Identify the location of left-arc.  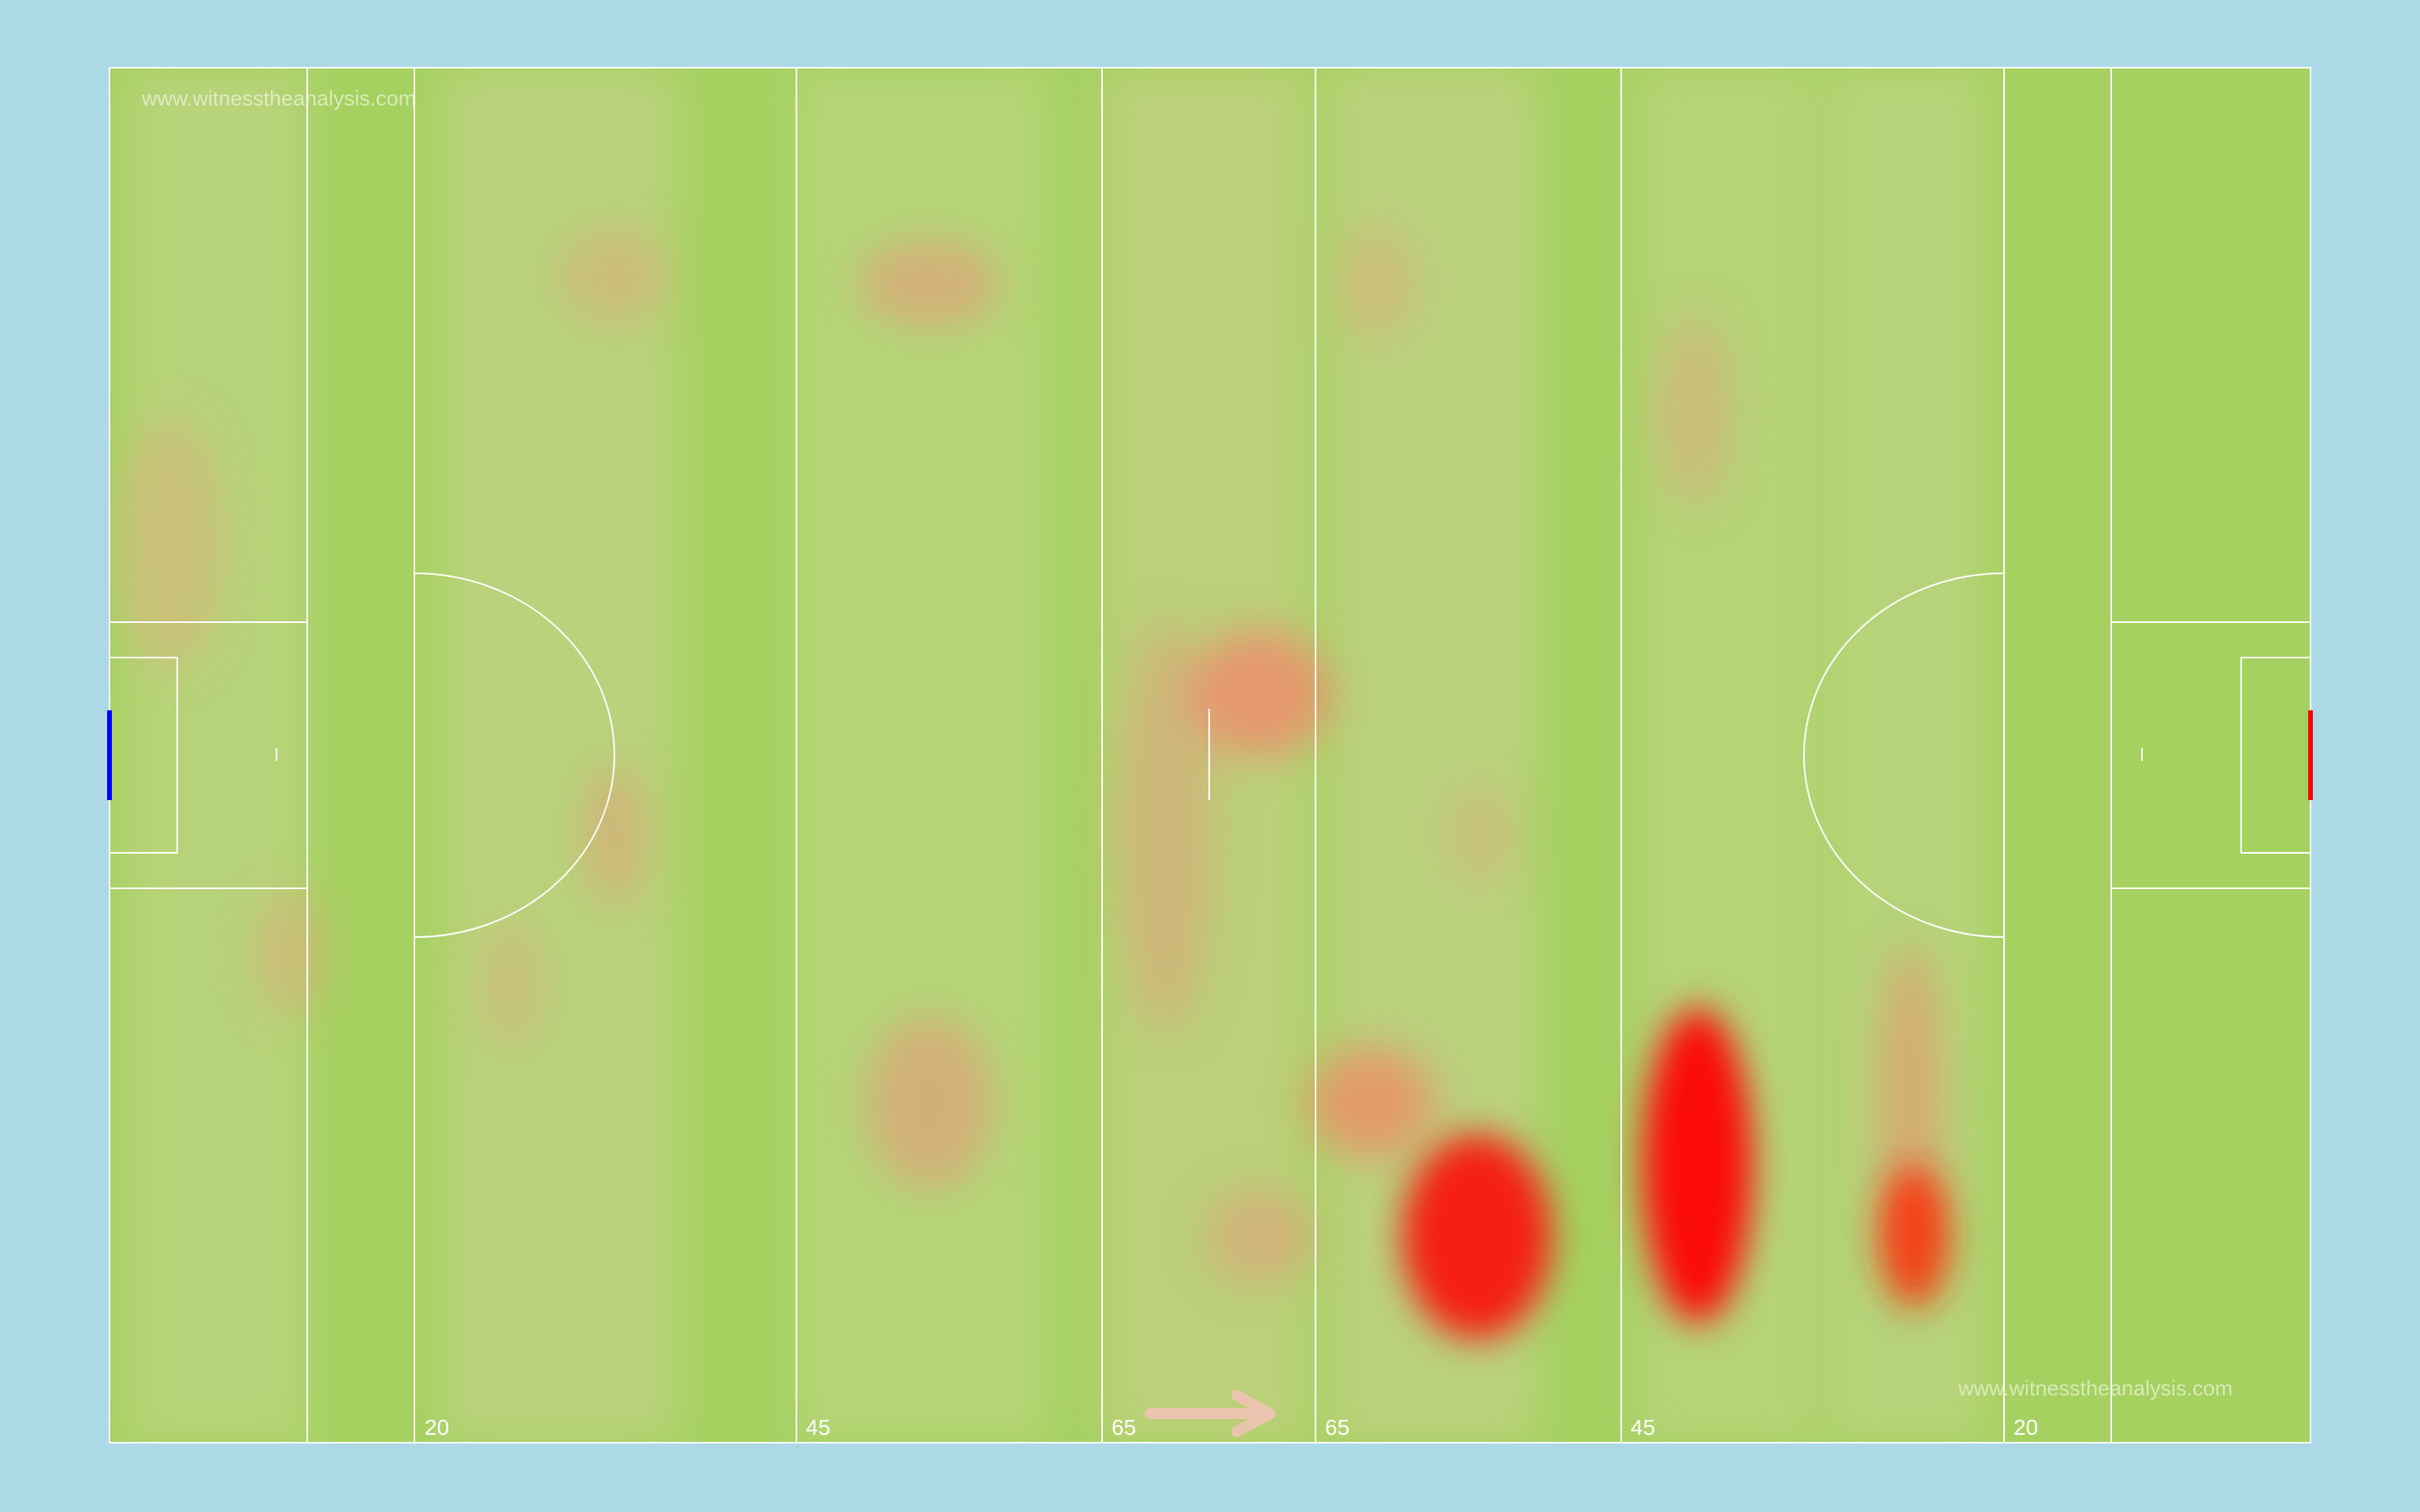
(515, 755).